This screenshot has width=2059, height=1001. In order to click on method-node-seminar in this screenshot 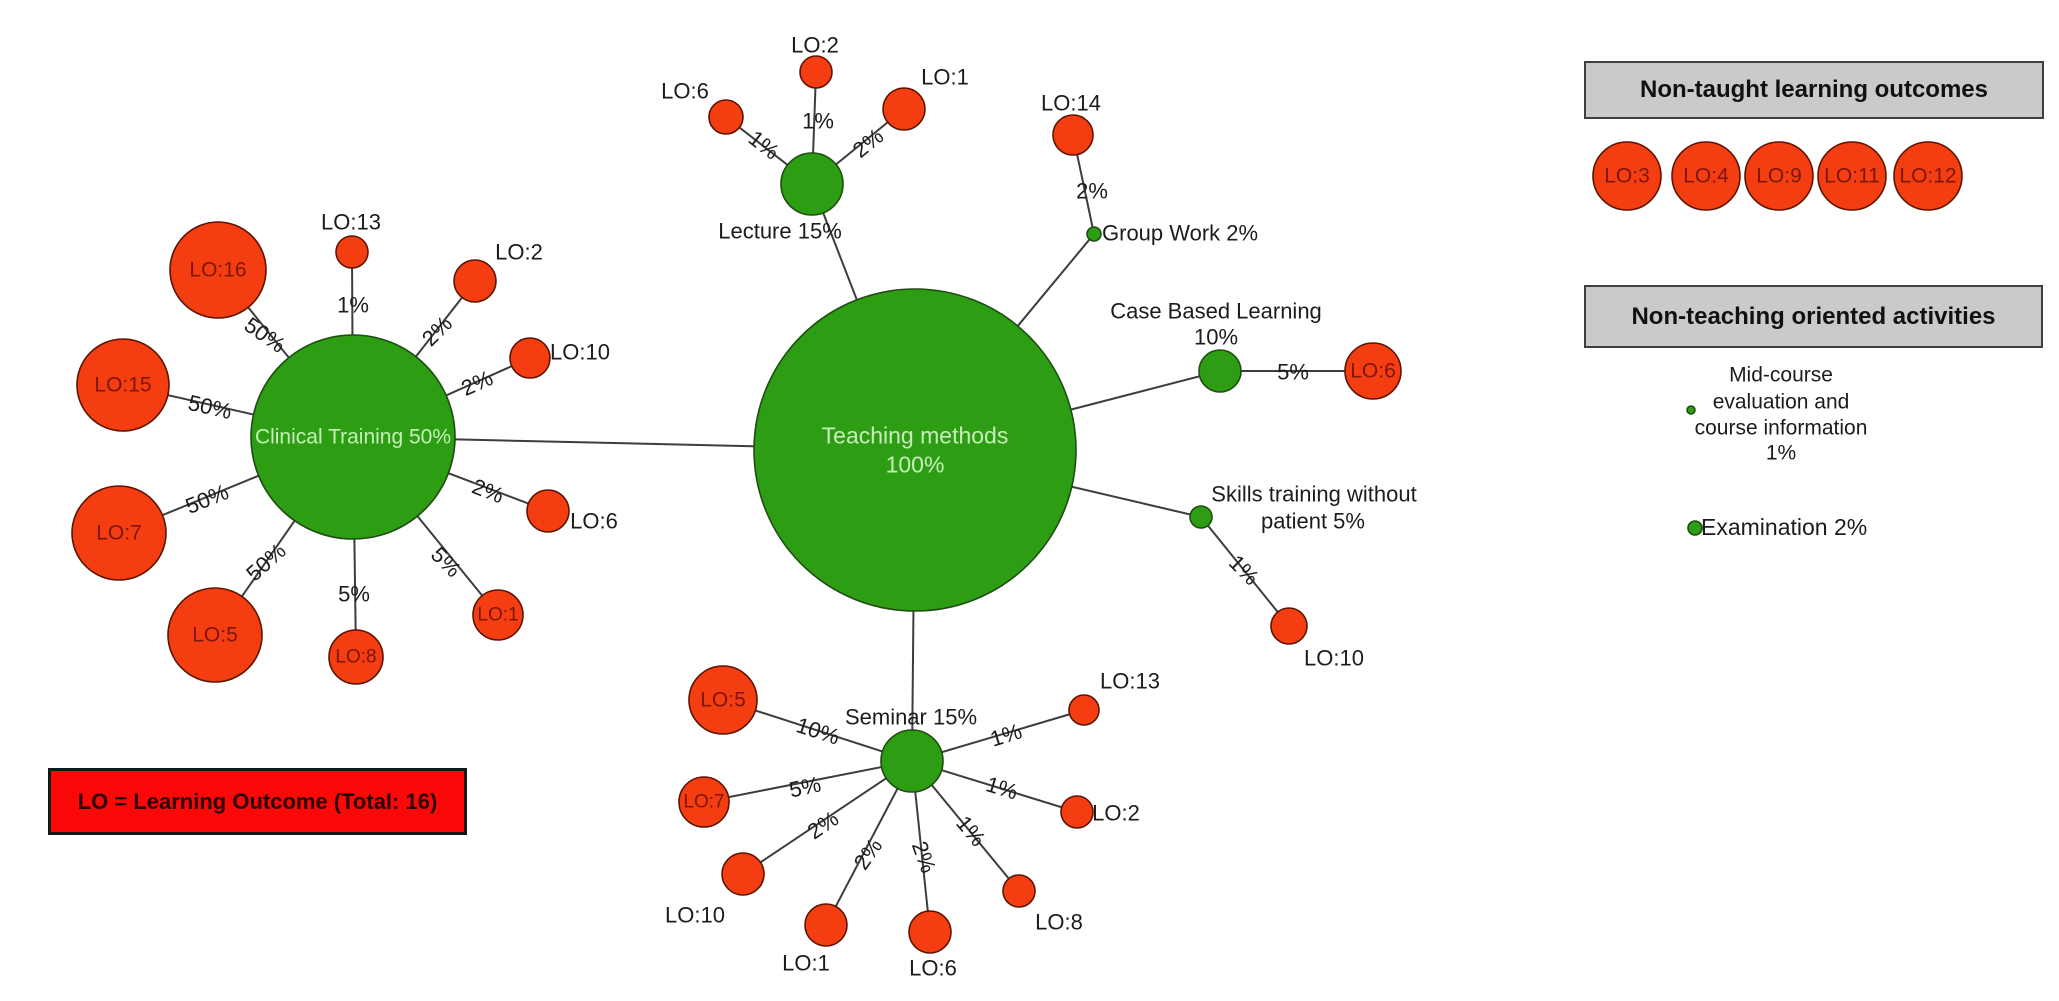, I will do `click(912, 761)`.